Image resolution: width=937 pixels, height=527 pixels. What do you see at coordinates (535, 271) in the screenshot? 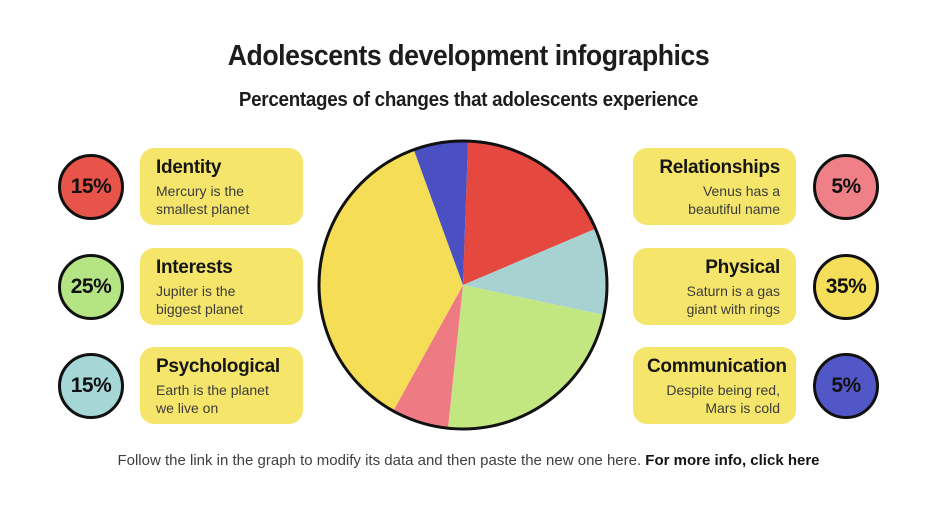
I see `pie-slice-psychological` at bounding box center [535, 271].